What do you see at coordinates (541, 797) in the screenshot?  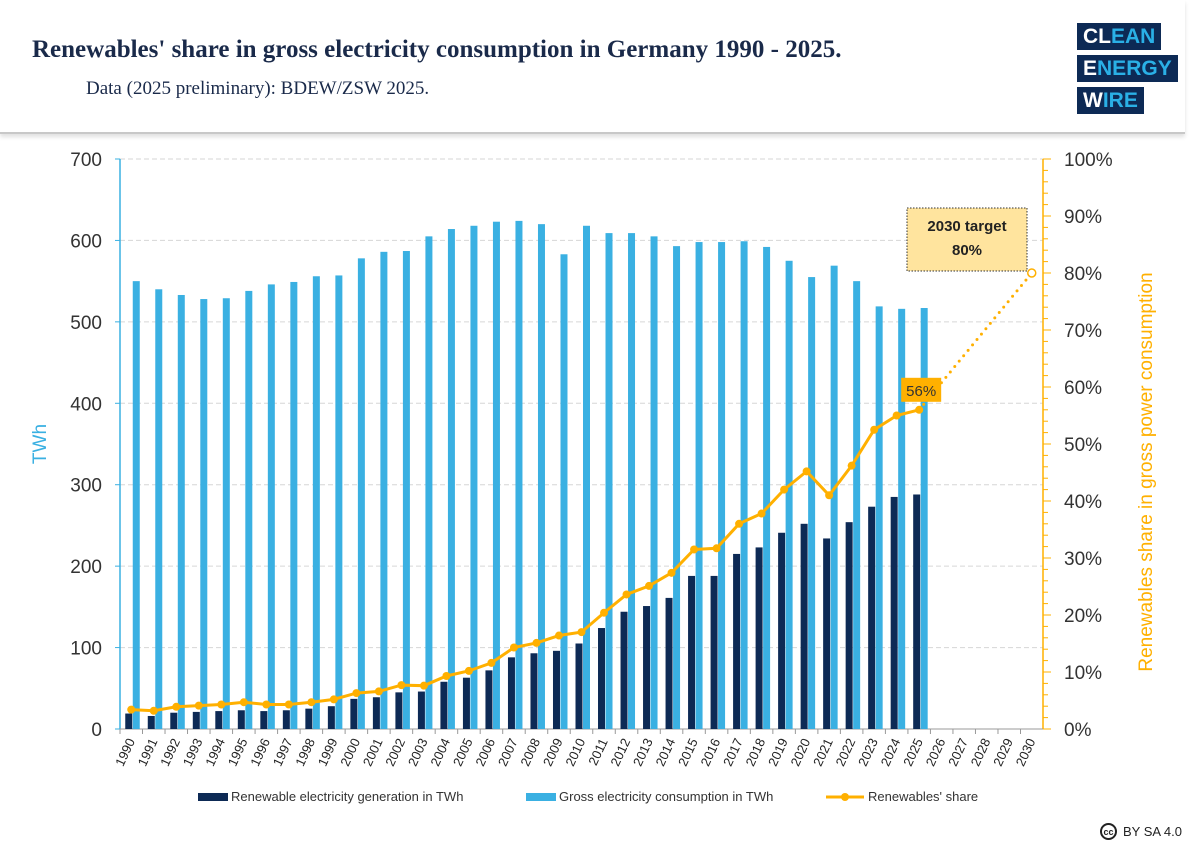 I see `legend-swatch-gross` at bounding box center [541, 797].